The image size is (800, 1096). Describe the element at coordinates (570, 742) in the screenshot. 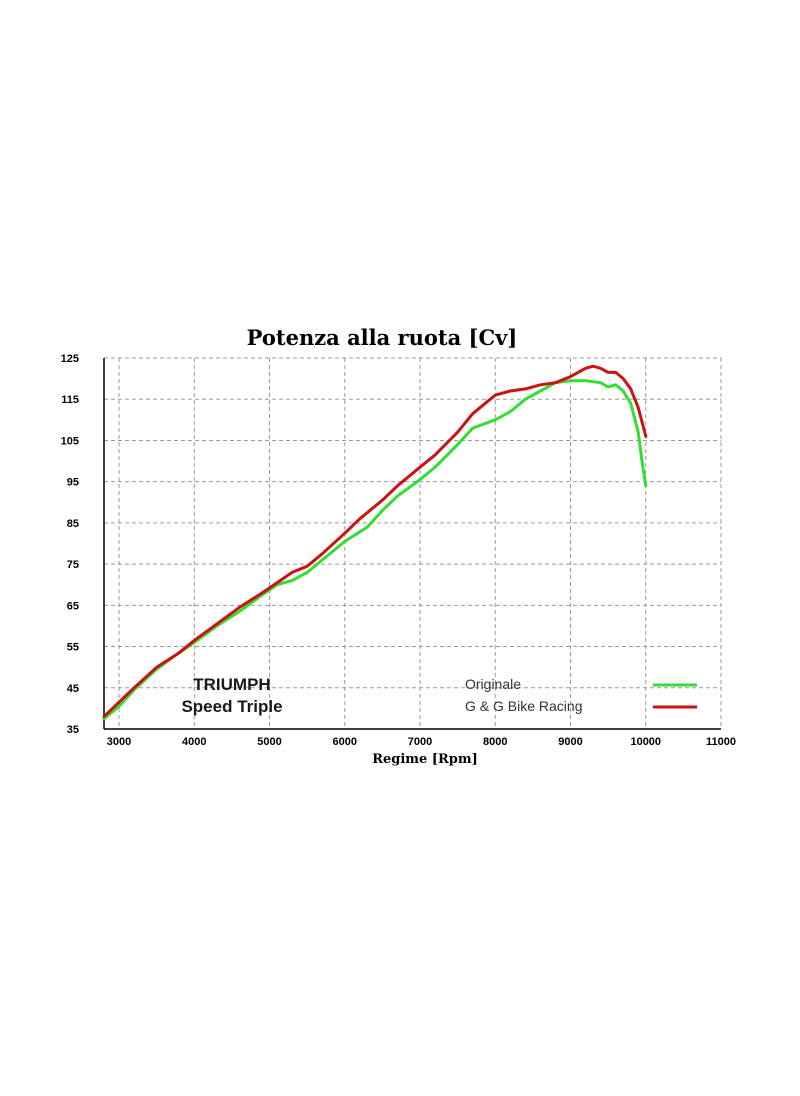

I see `x-tick-label: 9000` at that location.